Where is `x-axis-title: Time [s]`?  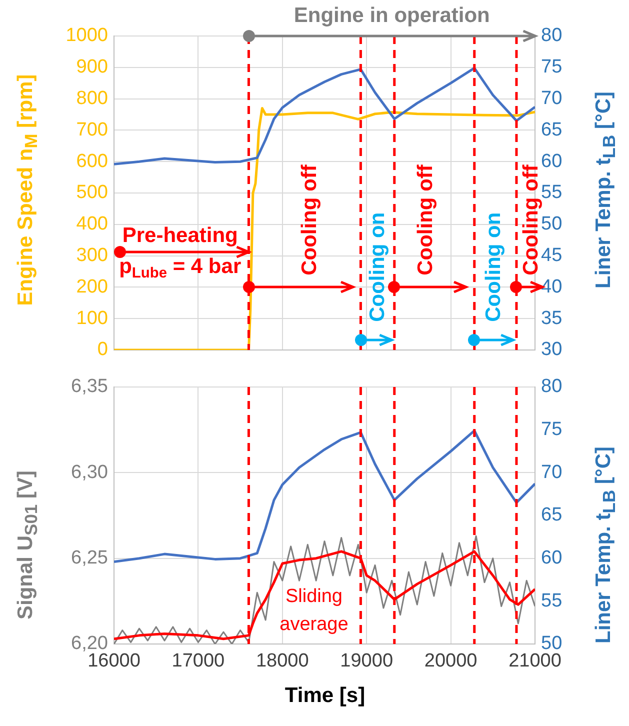
x-axis-title: Time [s] is located at coordinates (325, 696).